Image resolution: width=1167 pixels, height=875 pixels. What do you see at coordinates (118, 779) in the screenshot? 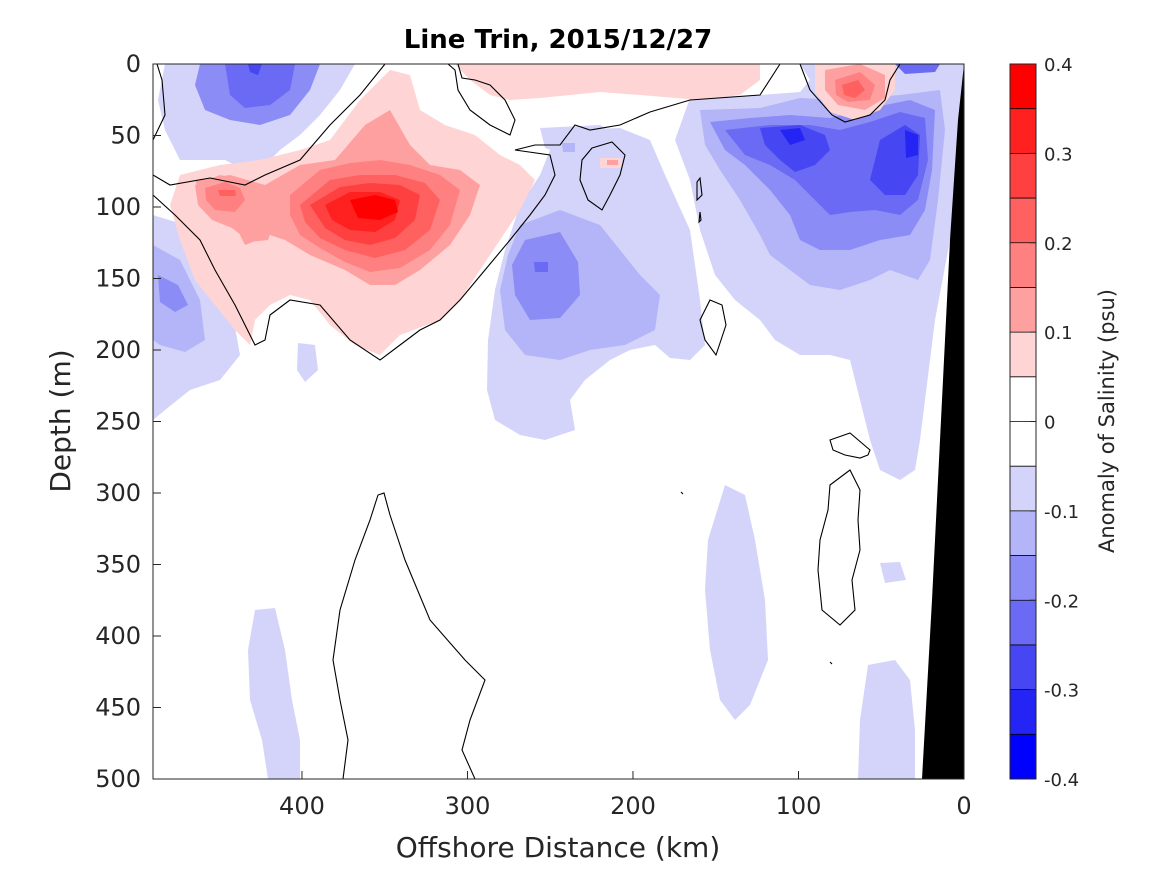
I see `y-tick-label: 500` at bounding box center [118, 779].